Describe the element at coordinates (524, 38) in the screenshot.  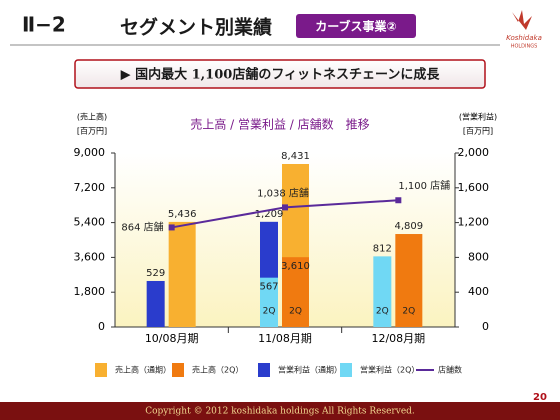
I see `logo: Koshidaka` at that location.